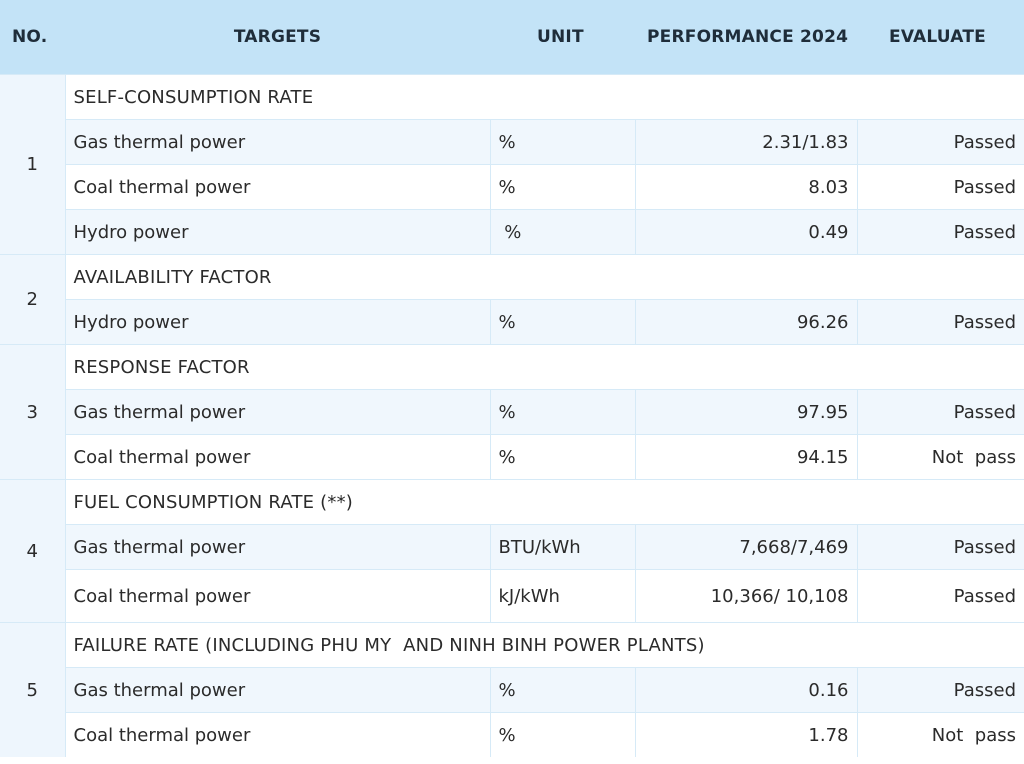 The image size is (1024, 764). I want to click on row-number: 5, so click(32, 689).